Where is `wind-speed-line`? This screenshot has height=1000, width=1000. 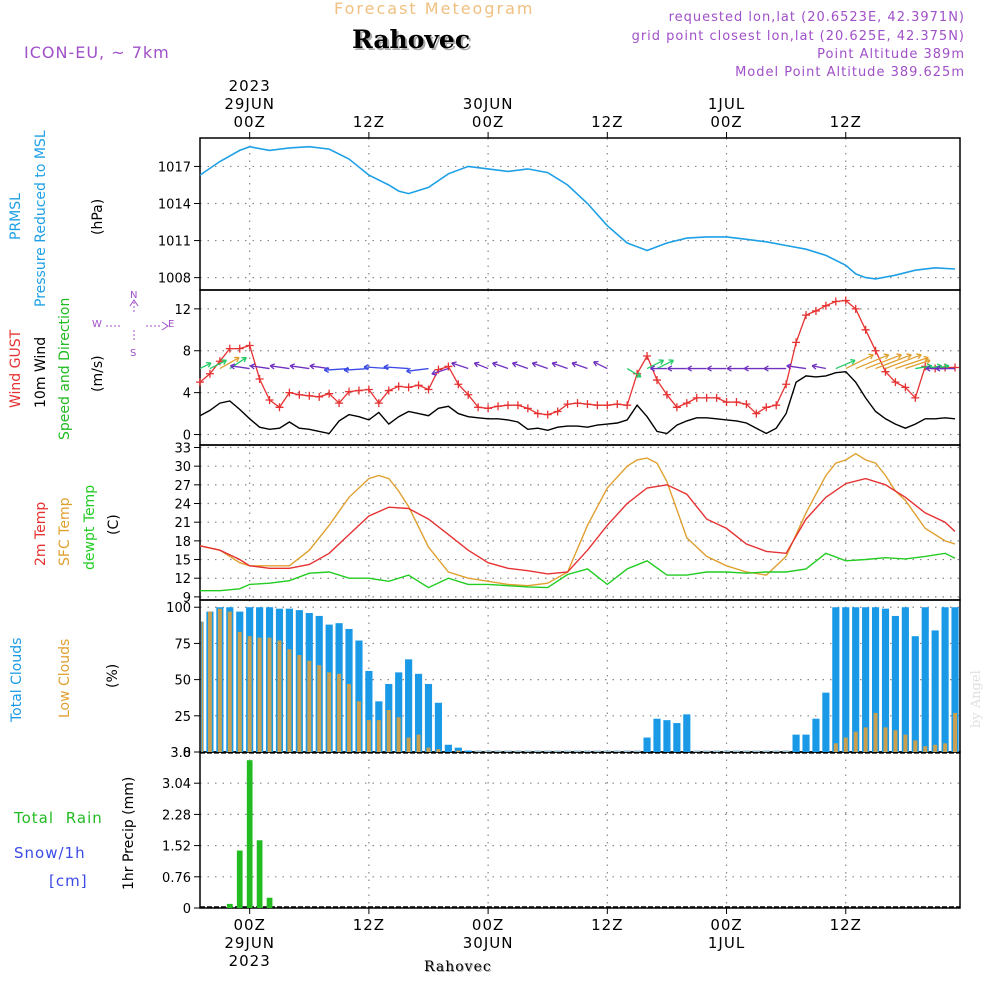
wind-speed-line is located at coordinates (577, 402).